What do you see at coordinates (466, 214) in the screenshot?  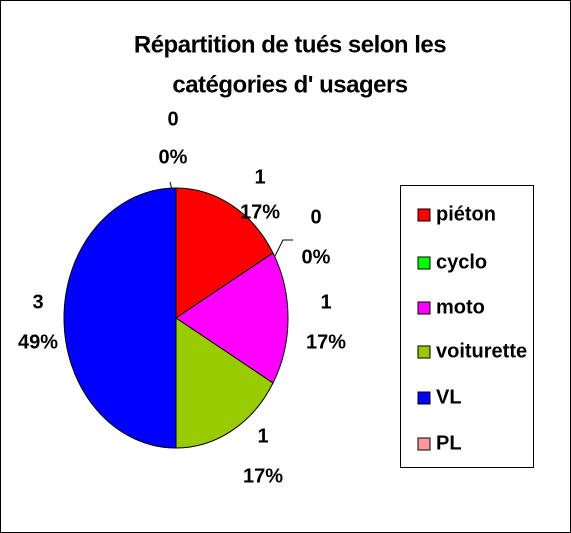 I see `legend-label: piéton` at bounding box center [466, 214].